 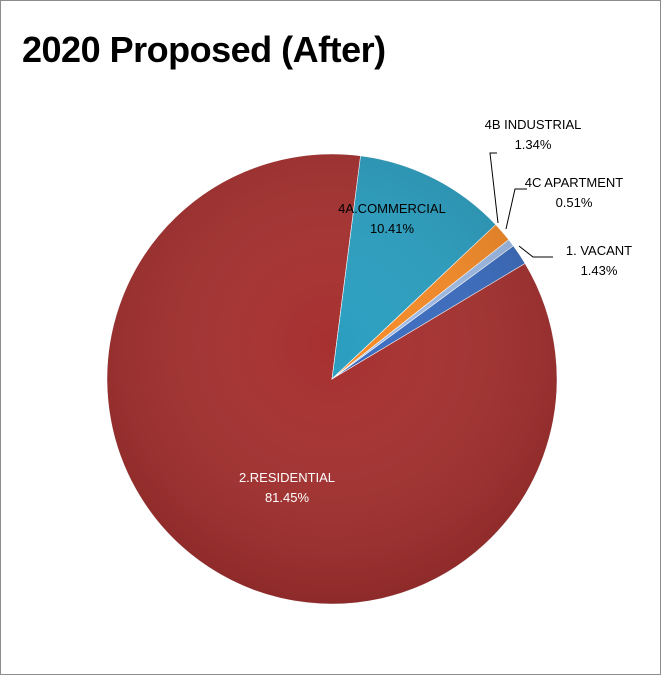 I want to click on slice-label-4a-commercial: 4A.COMMERCIAL, so click(x=392, y=208).